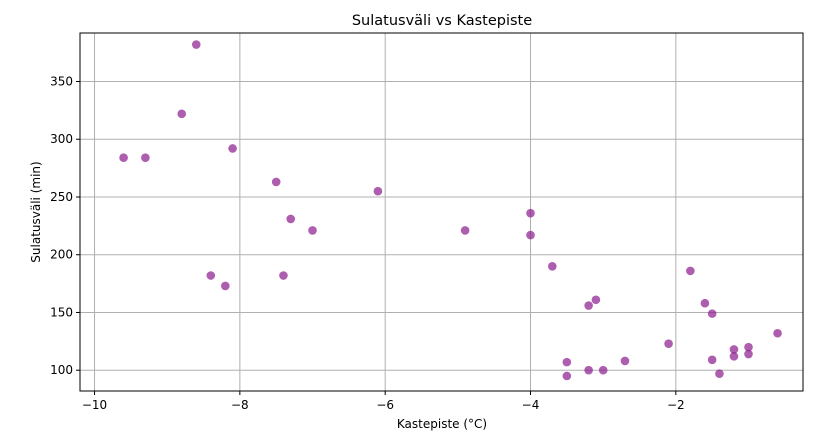  I want to click on x-tick-label: −4, so click(531, 405).